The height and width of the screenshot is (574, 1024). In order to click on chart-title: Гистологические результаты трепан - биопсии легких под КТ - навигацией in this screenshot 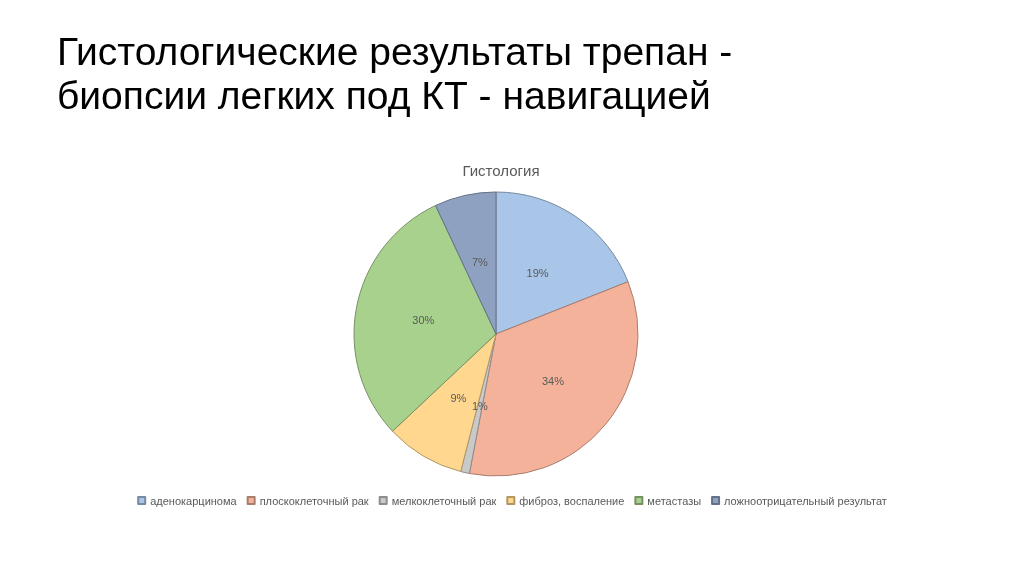, I will do `click(395, 74)`.